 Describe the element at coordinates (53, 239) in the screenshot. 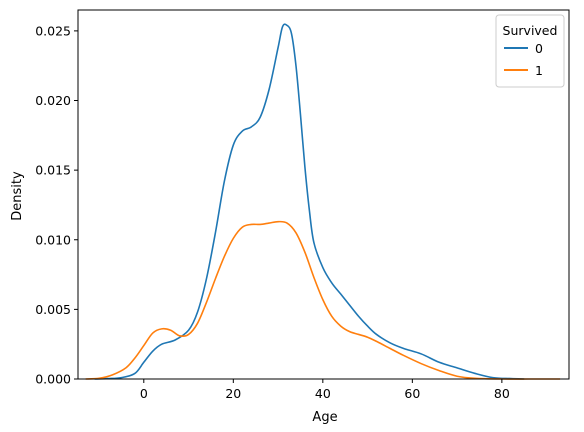

I see `y-tick-label: 0.010` at that location.